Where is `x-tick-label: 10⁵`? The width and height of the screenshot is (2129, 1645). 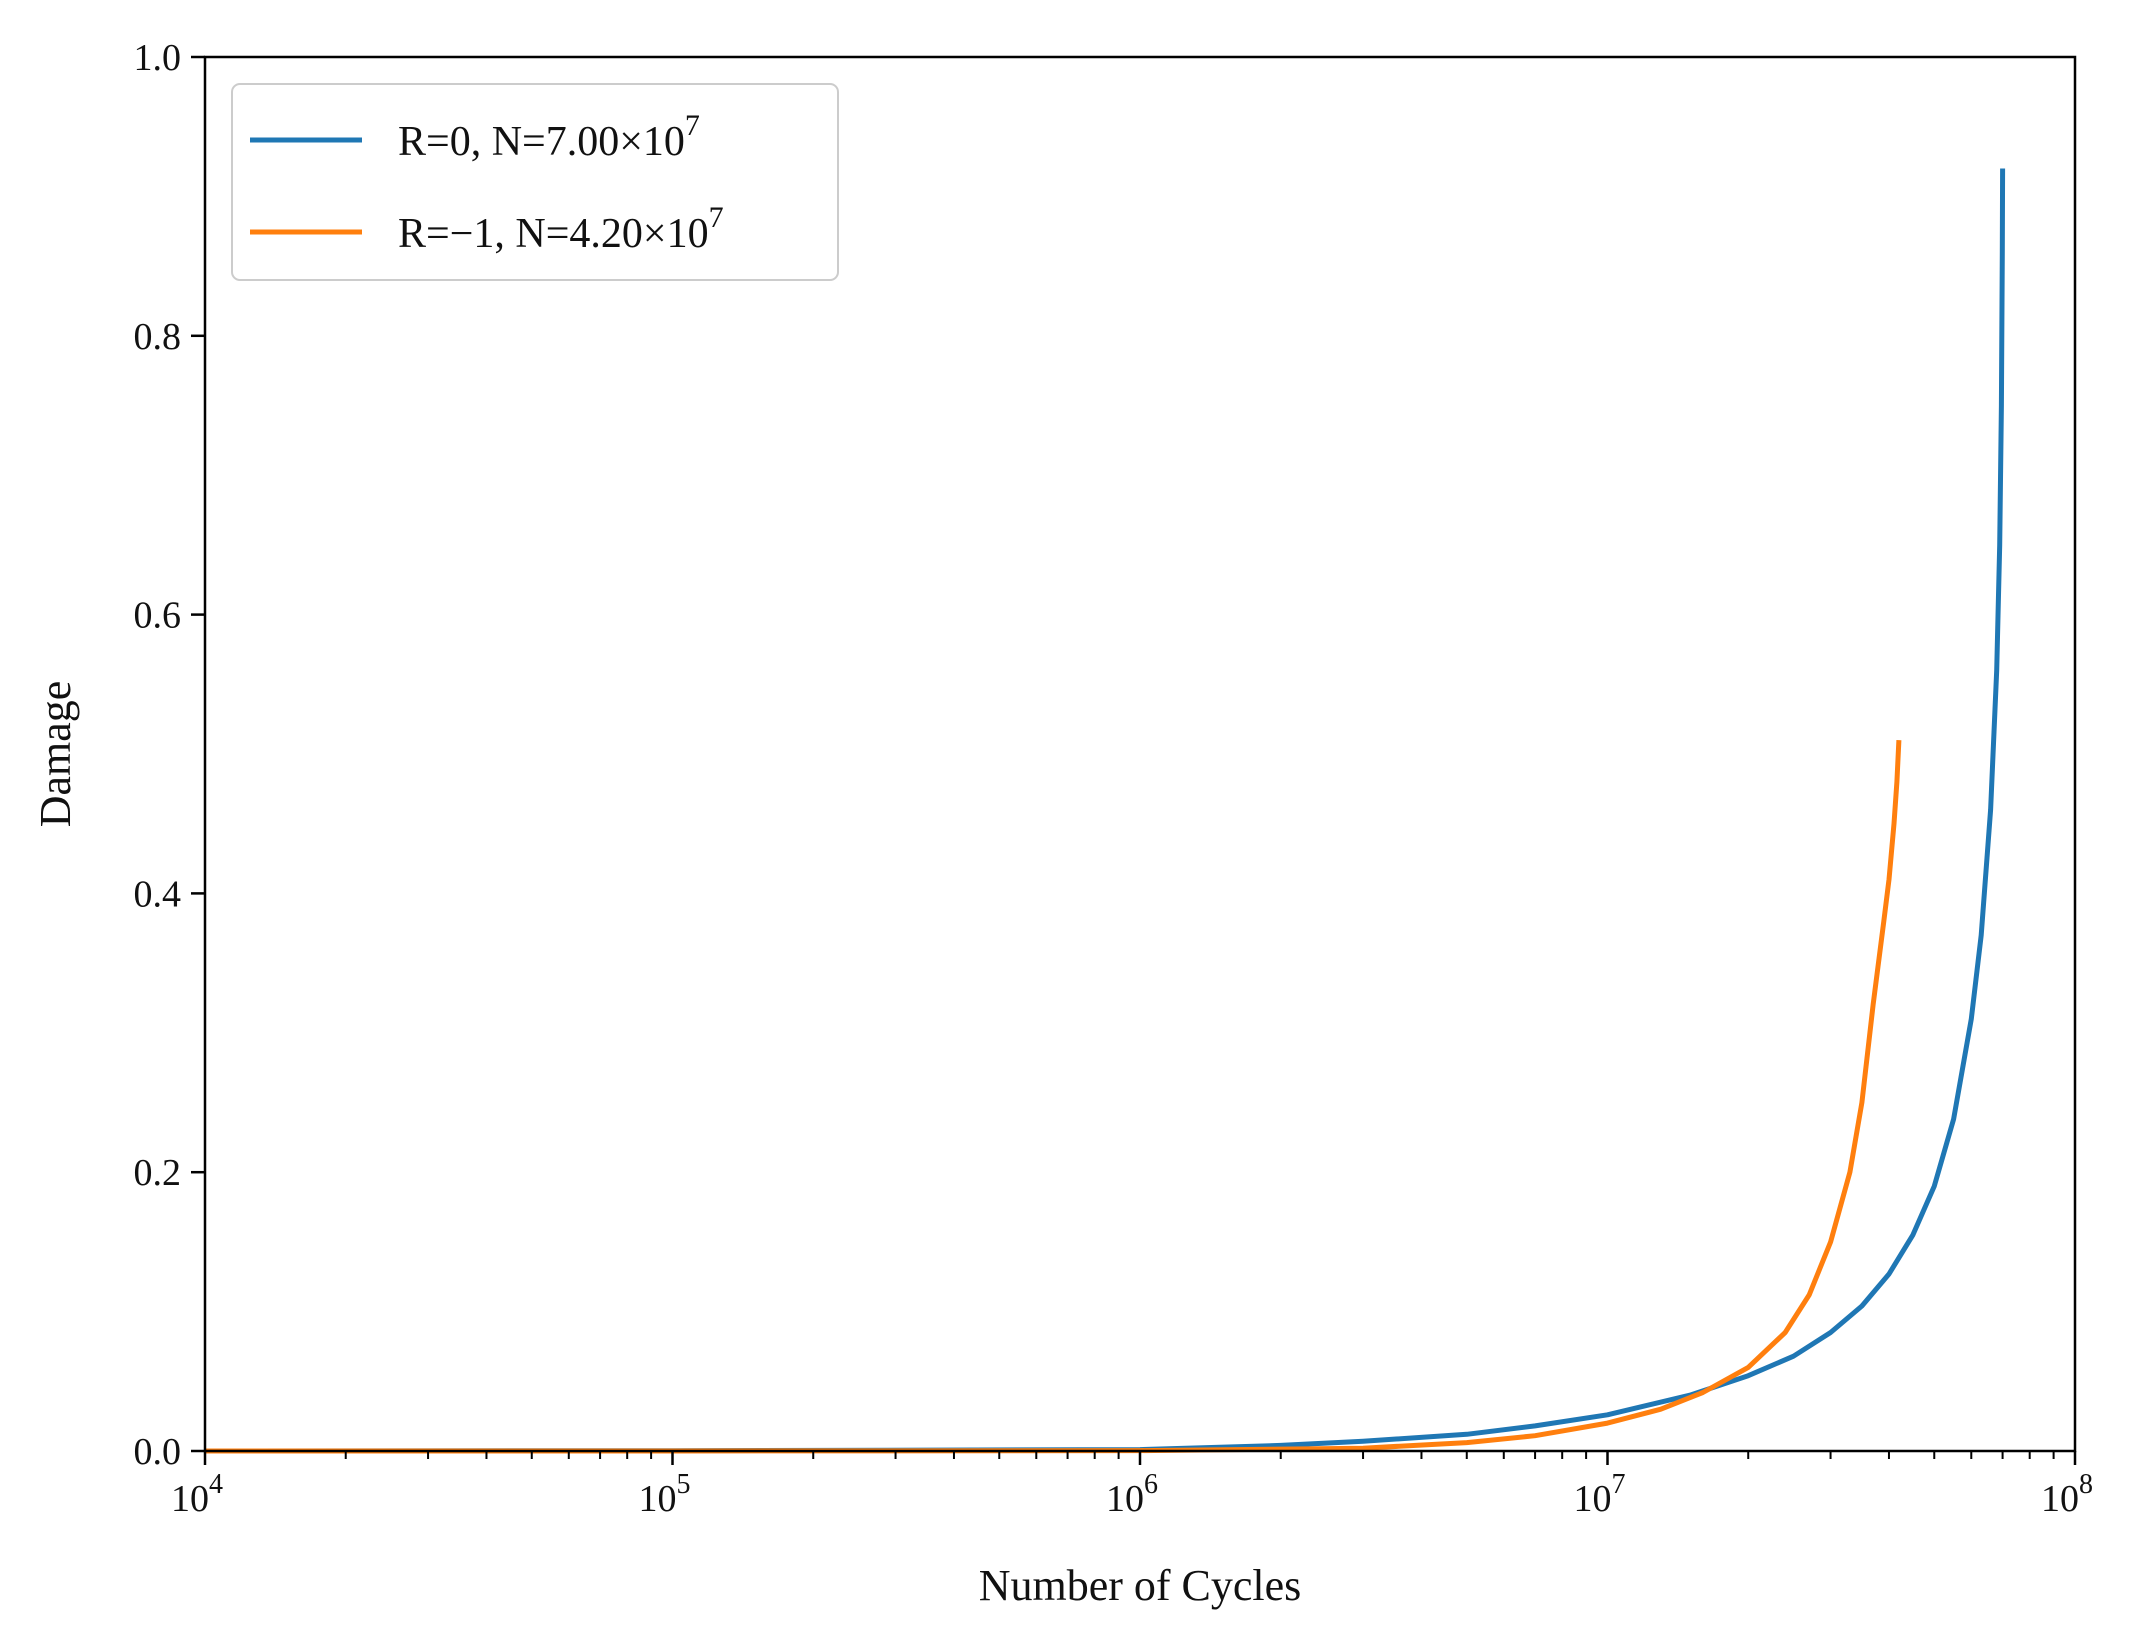 x-tick-label: 10⁵ is located at coordinates (665, 1494).